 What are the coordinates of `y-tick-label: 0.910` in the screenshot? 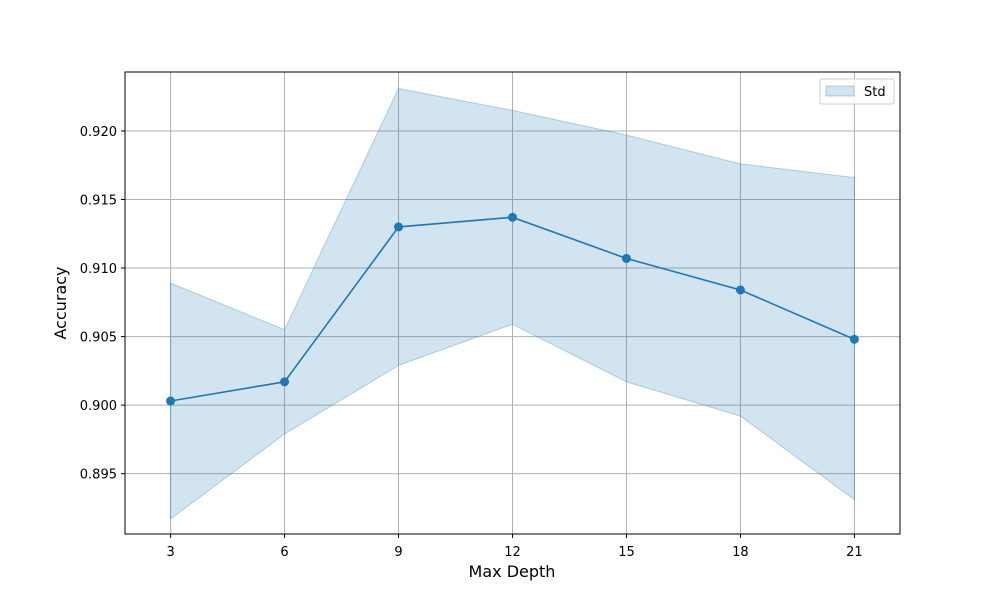 It's located at (98, 269).